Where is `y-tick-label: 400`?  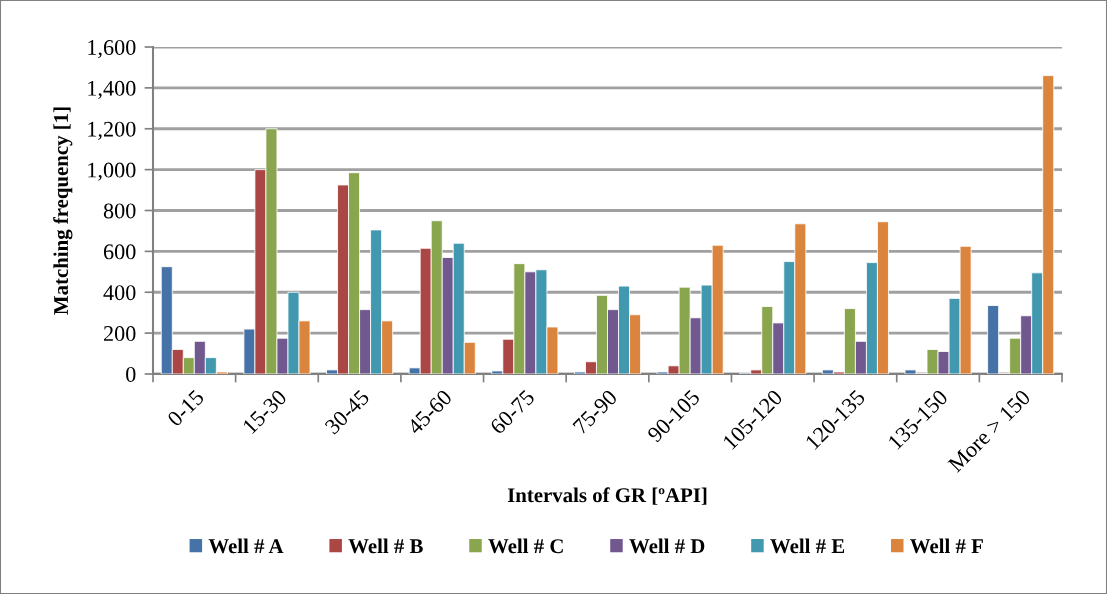
y-tick-label: 400 is located at coordinates (119, 293).